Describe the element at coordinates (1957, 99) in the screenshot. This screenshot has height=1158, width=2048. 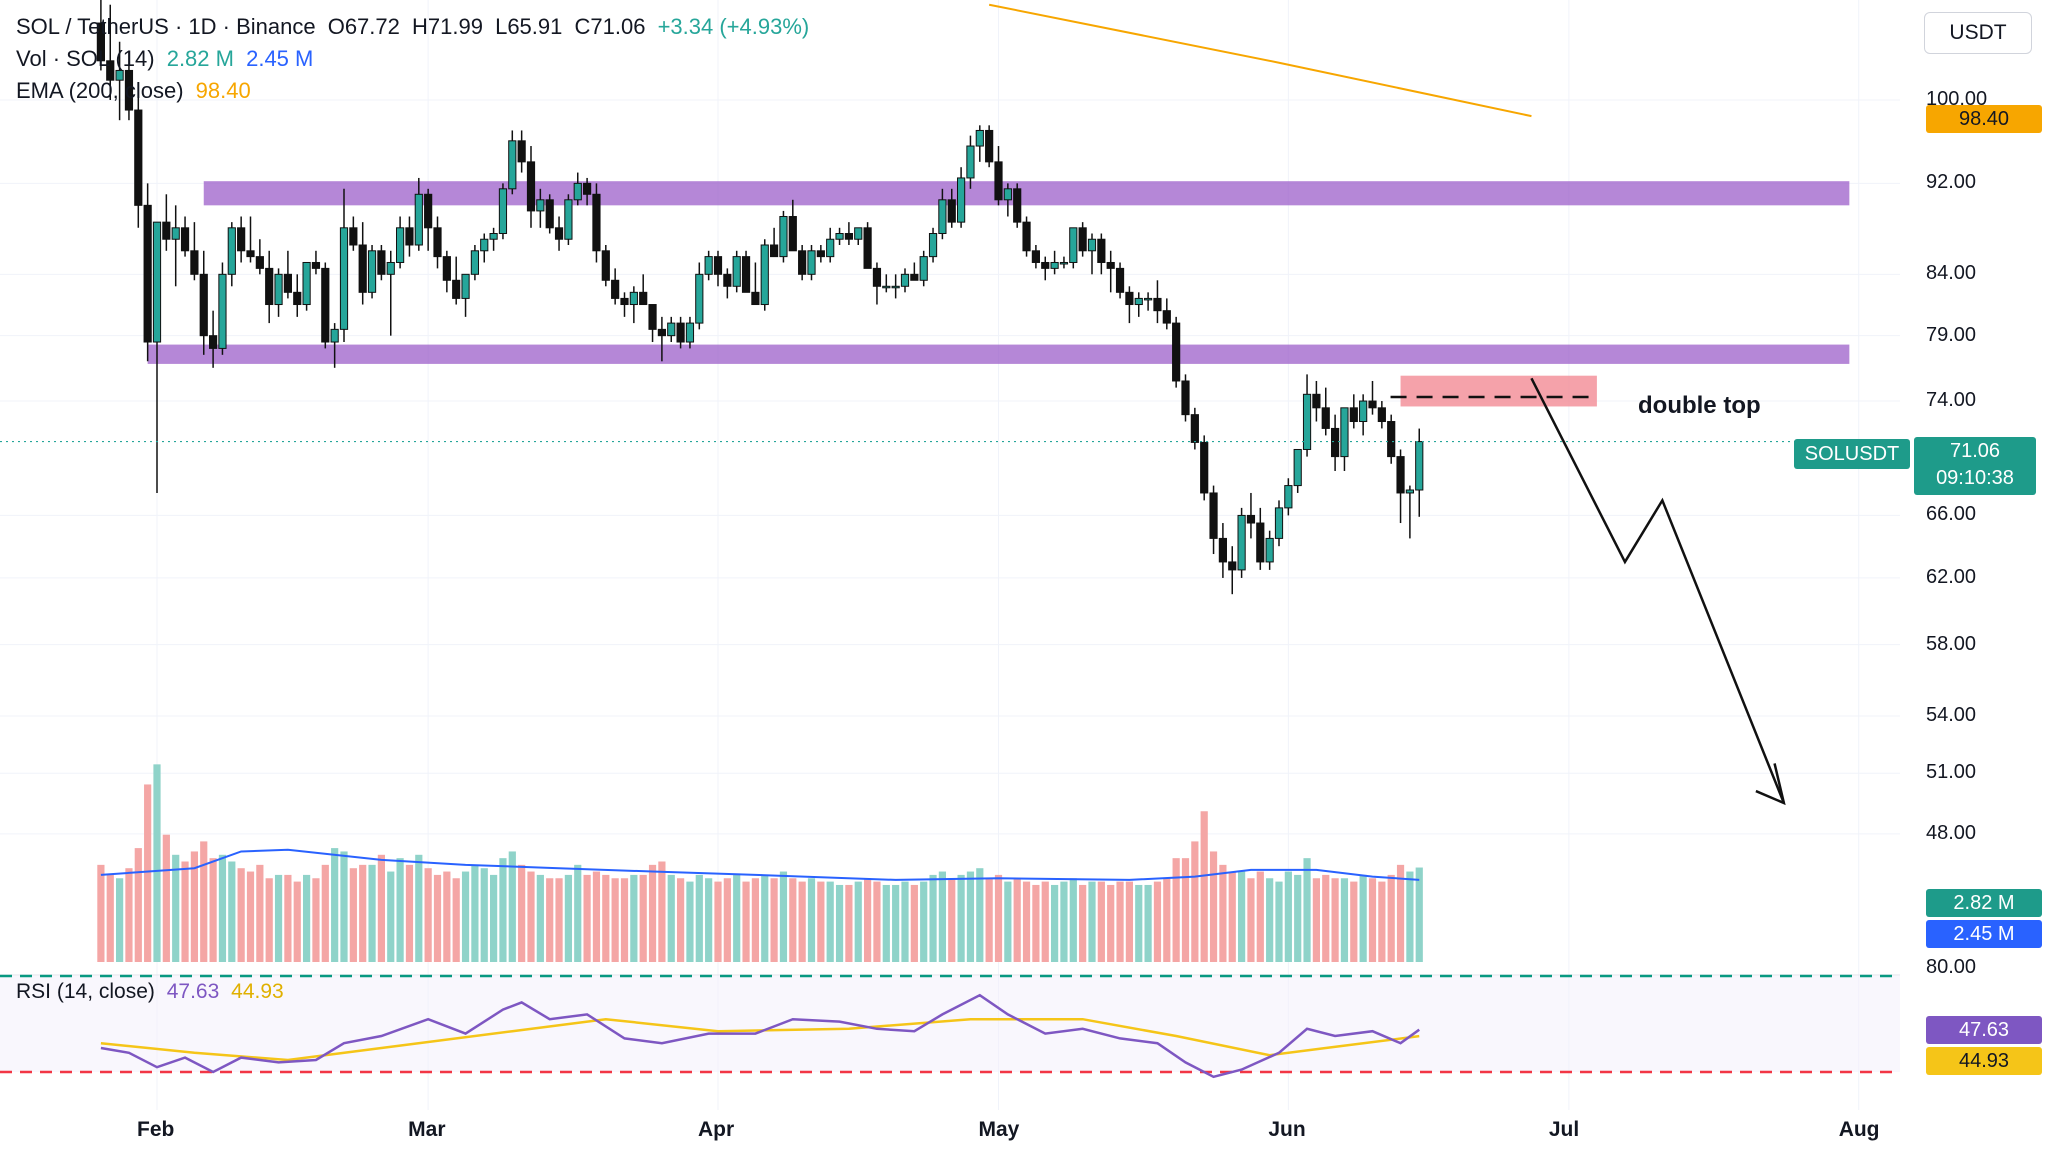
I see `price-tick: 100.00` at that location.